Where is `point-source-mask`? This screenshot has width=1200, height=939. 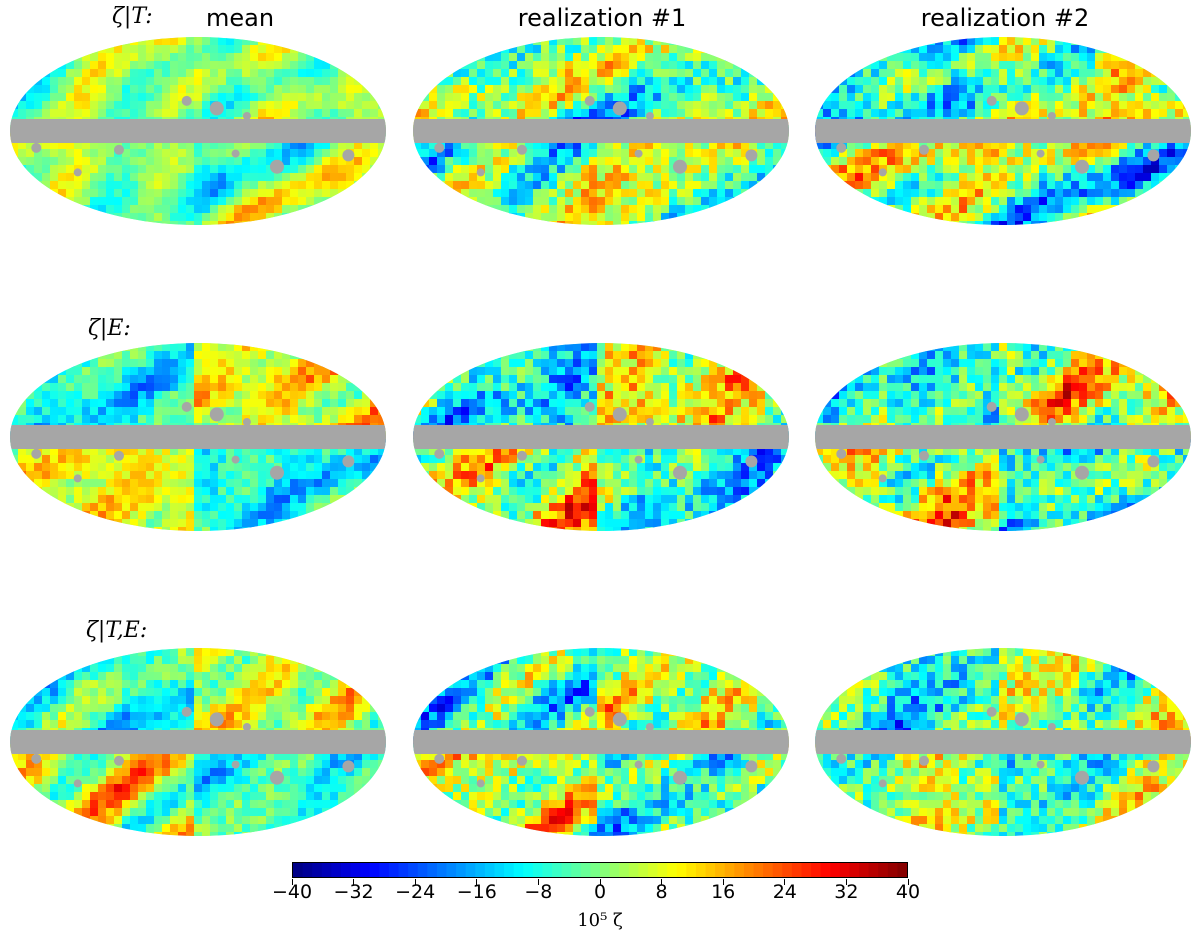 point-source-mask is located at coordinates (216, 414).